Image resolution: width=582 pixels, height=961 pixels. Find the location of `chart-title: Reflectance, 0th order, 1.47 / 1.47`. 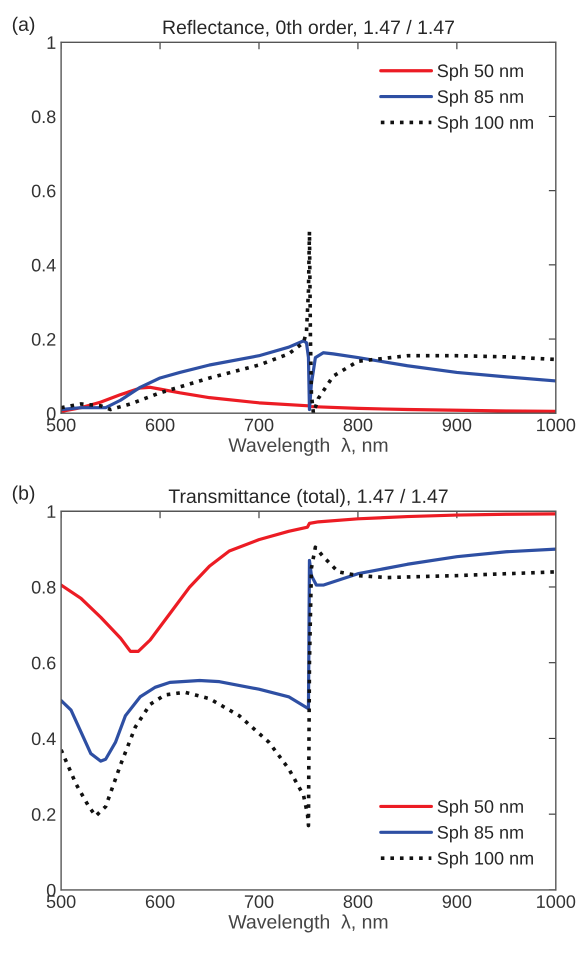

chart-title: Reflectance, 0th order, 1.47 / 1.47 is located at coordinates (309, 28).